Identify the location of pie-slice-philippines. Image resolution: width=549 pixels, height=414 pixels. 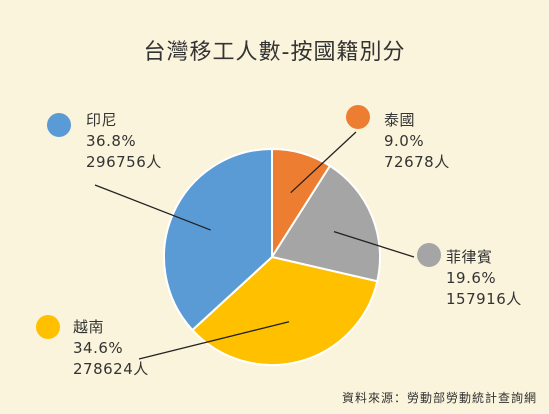
(325, 223).